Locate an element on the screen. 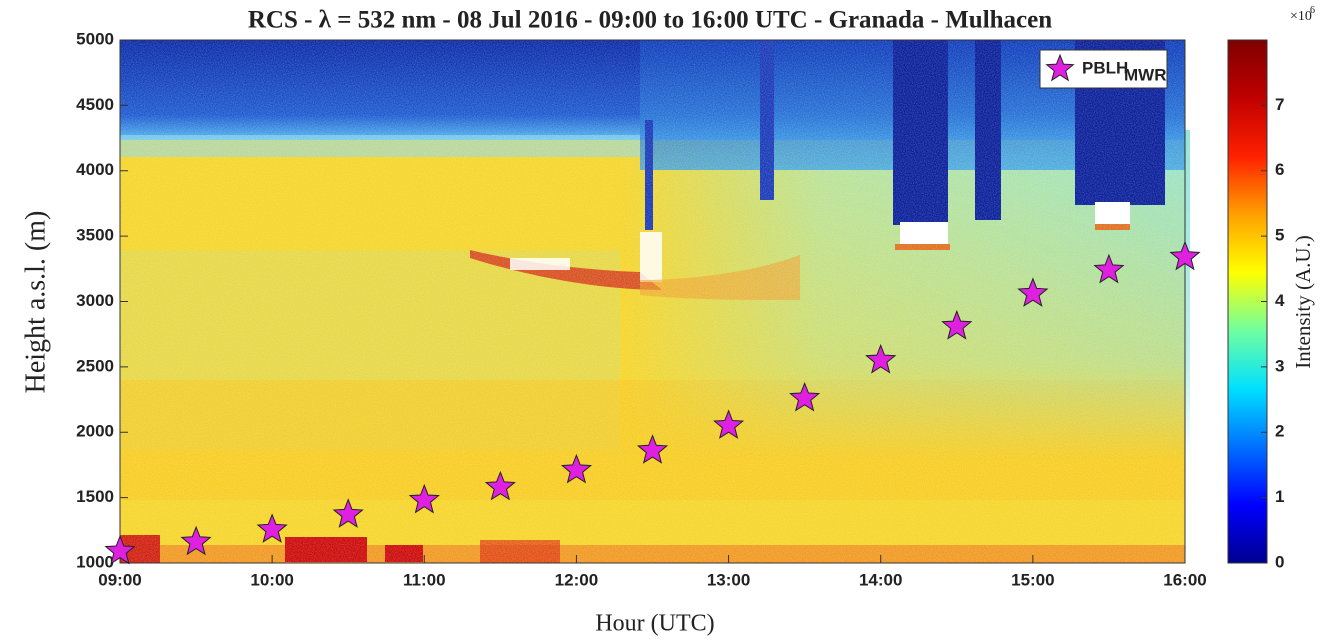 The image size is (1324, 644). y-tick-label: 1500 is located at coordinates (95, 496).